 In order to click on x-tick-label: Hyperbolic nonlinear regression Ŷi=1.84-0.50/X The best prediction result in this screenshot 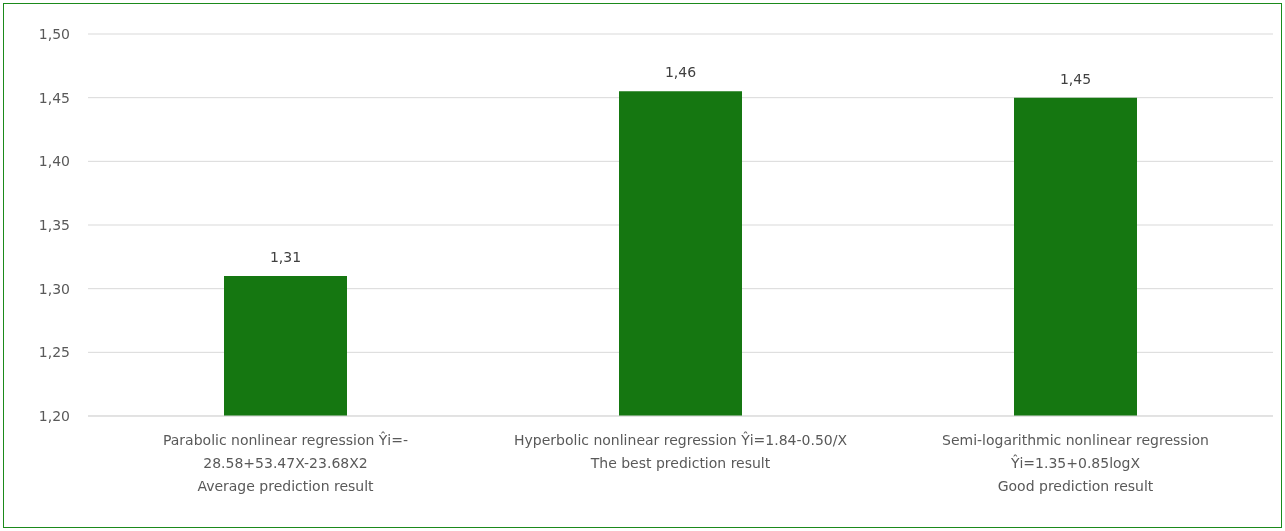, I will do `click(680, 451)`.